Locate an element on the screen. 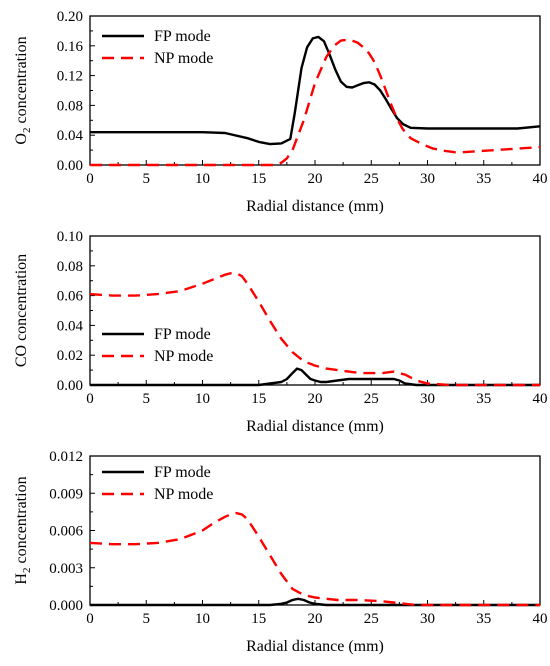 The image size is (550, 666). y-tick-label: 0.10 is located at coordinates (70, 237).